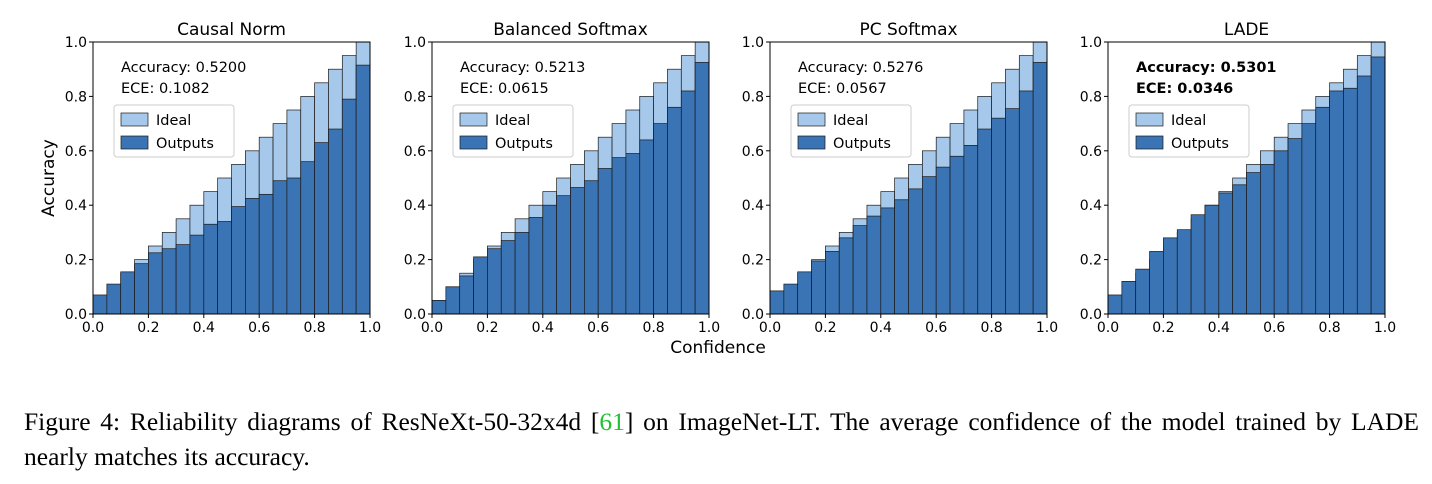 The image size is (1432, 484). What do you see at coordinates (165, 89) in the screenshot?
I see `metric-annotation: ECE: 0.1082` at bounding box center [165, 89].